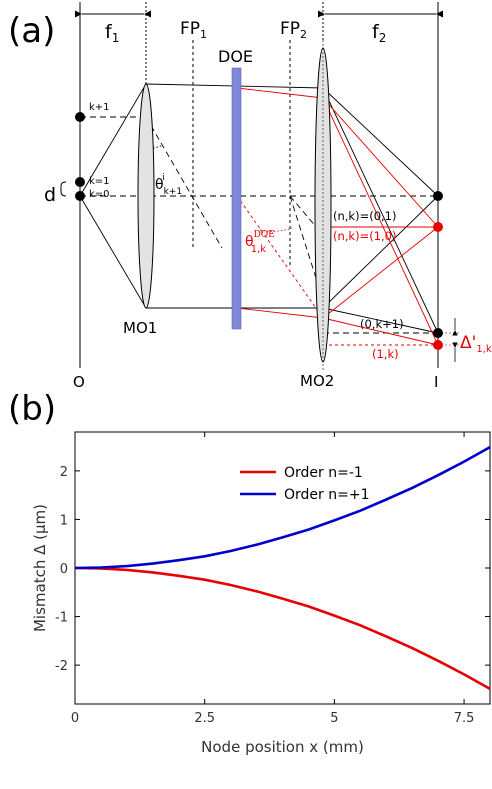 The width and height of the screenshot is (492, 789). Describe the element at coordinates (438, 345) in the screenshot. I see `point-image-1k` at that location.